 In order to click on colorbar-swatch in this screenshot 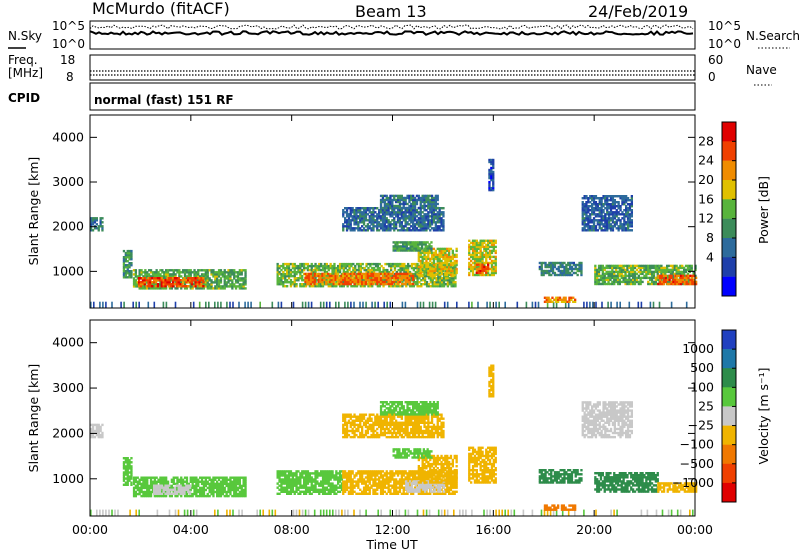, I will do `click(729, 190)`.